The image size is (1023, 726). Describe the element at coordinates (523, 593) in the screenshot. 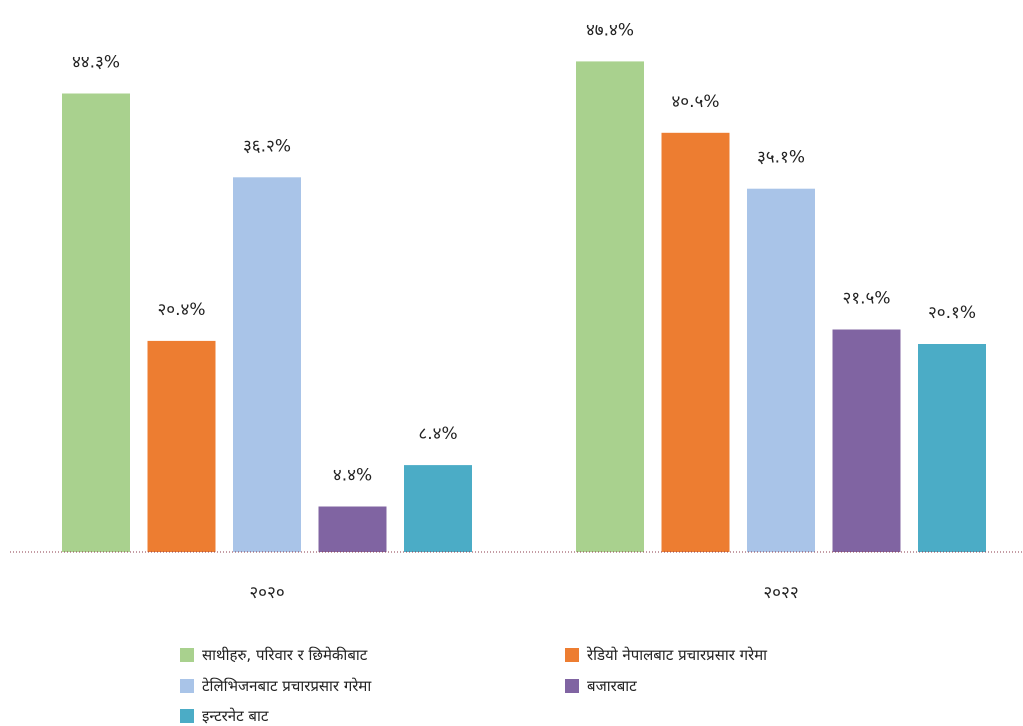

I see `category-labels-group: २०२० २०२२` at that location.